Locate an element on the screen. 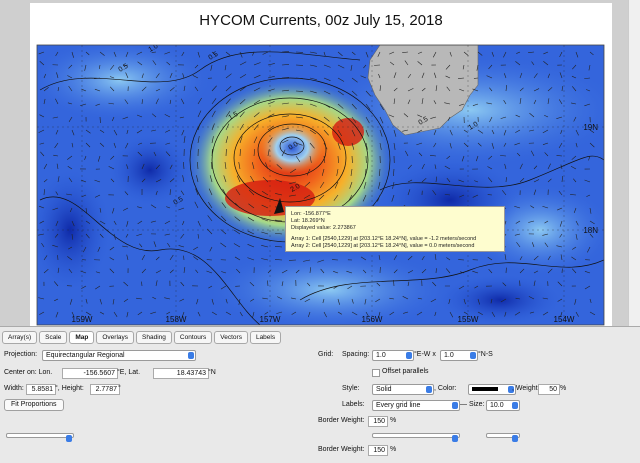 This screenshot has width=640, height=463. eddy-core is located at coordinates (348, 132).